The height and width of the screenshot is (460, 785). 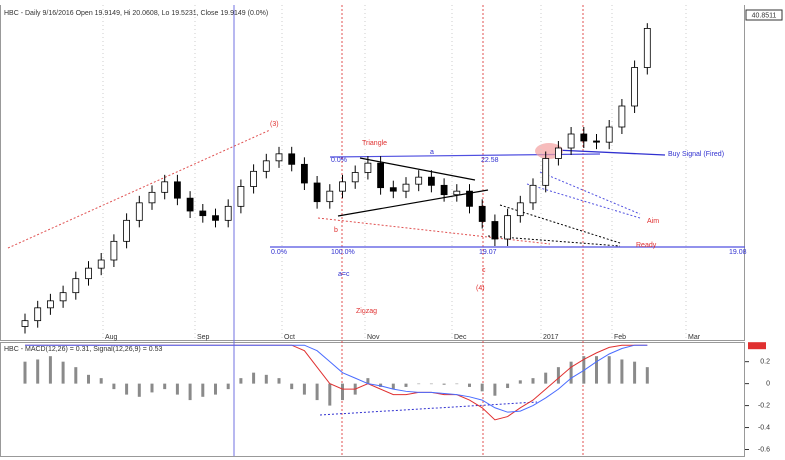 I want to click on x-tick-label: Mar, so click(x=694, y=337).